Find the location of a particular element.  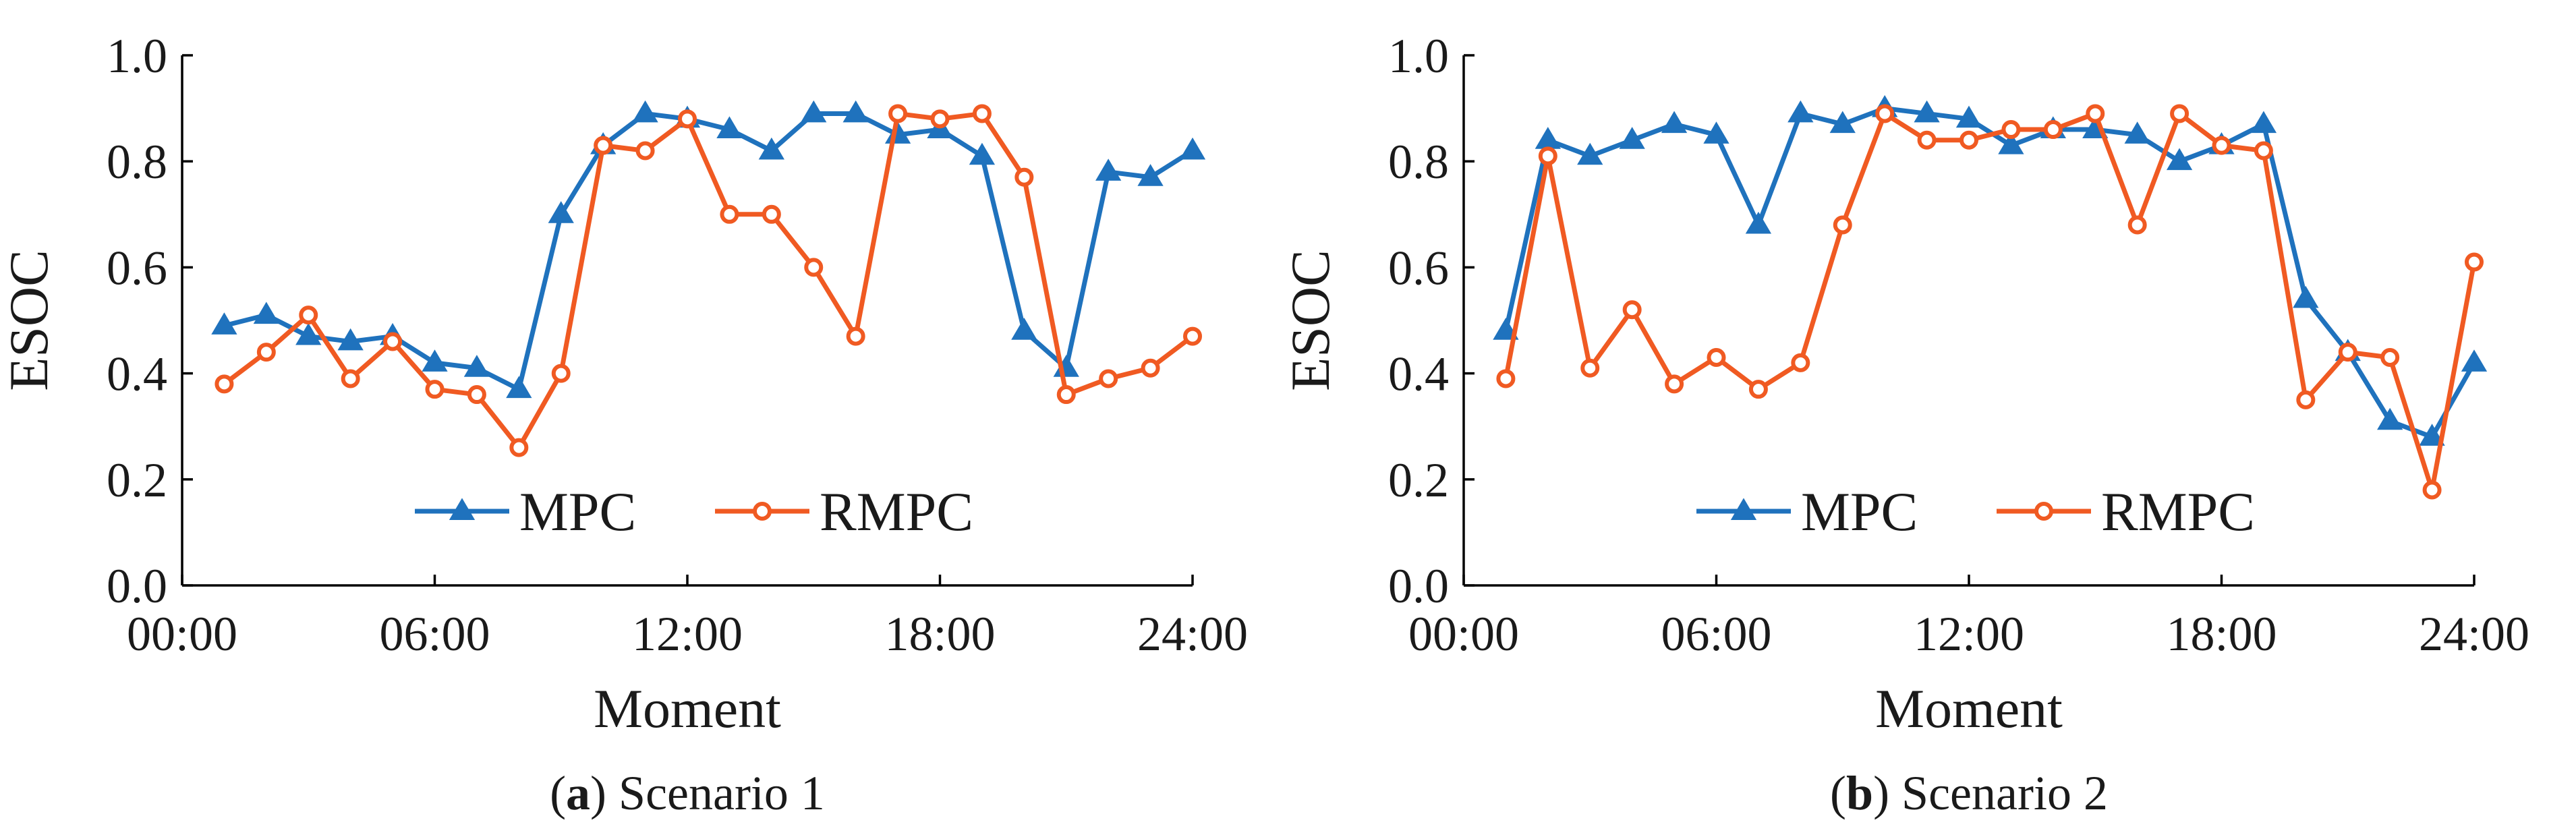

caption: (b) Scenario 2 is located at coordinates (1969, 793).